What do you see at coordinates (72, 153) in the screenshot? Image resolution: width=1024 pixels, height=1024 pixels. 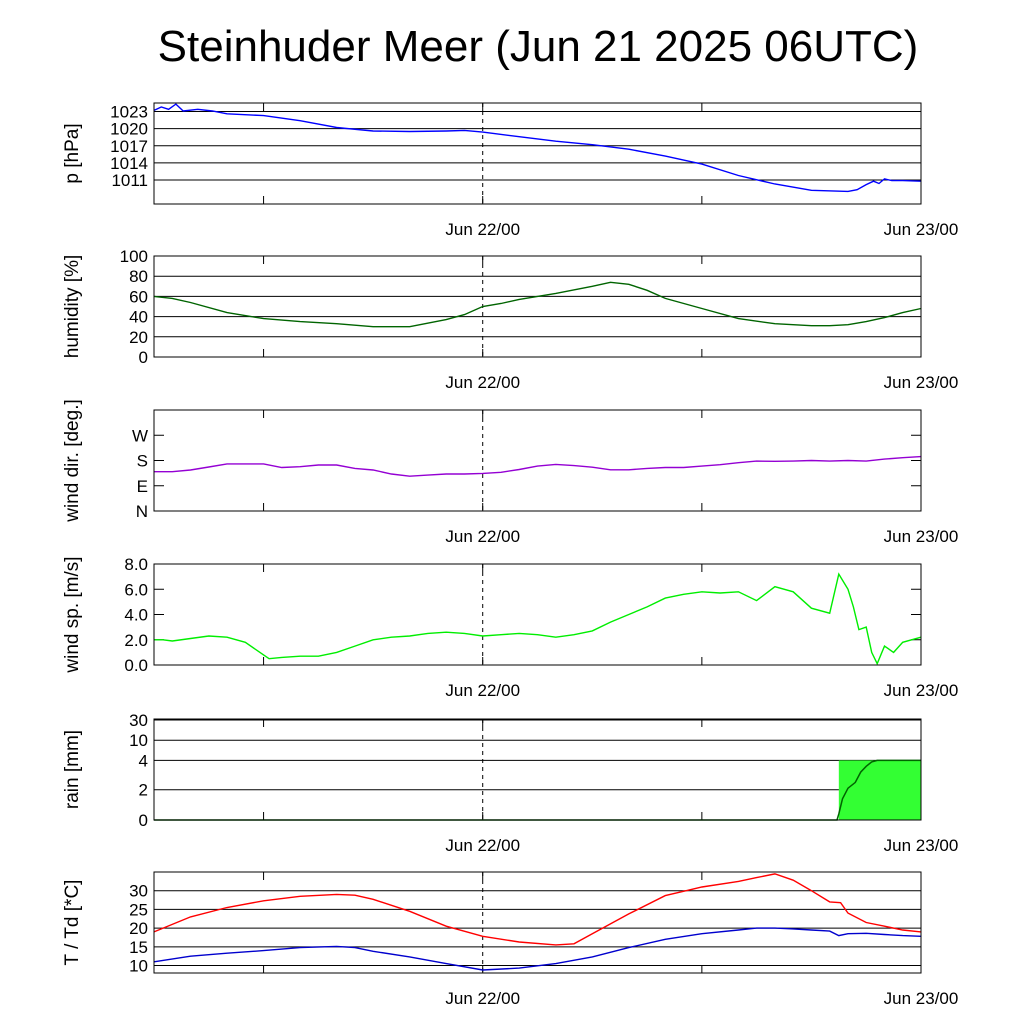 I see `y-axis-label: p [hPa]` at bounding box center [72, 153].